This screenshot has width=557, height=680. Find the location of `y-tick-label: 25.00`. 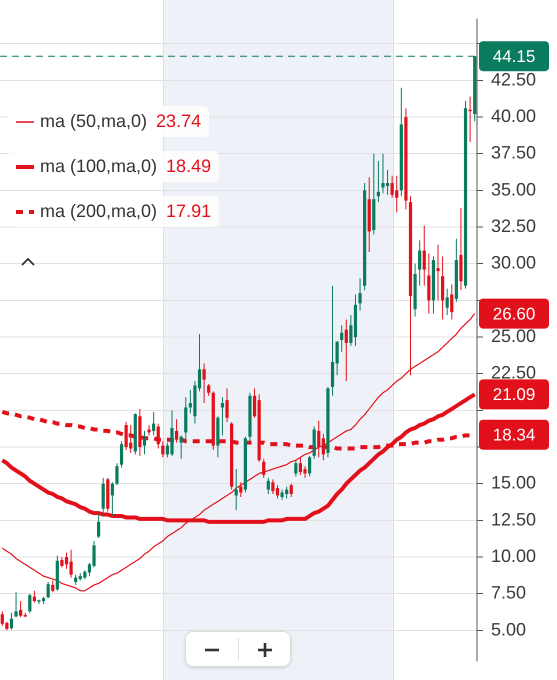

y-tick-label: 25.00 is located at coordinates (513, 336).